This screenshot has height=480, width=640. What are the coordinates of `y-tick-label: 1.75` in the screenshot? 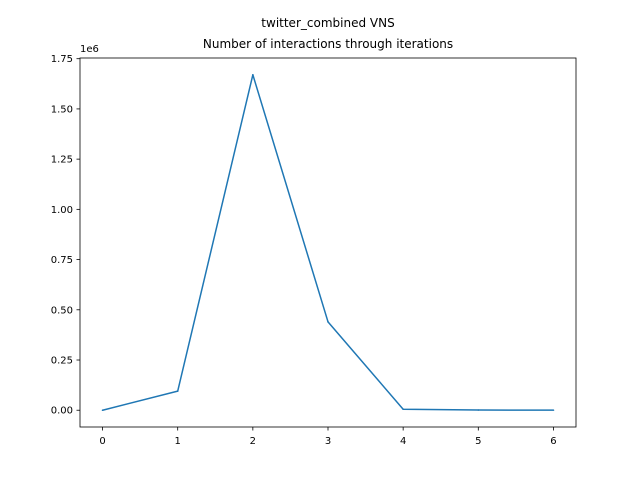 It's located at (62, 59).